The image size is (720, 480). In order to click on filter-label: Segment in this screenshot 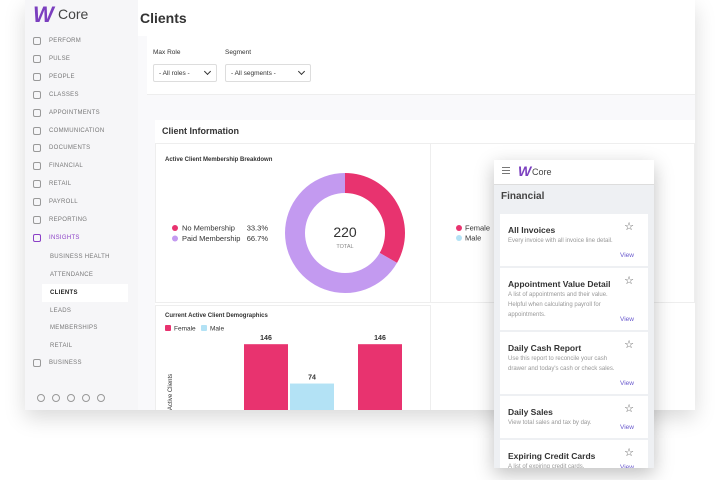, I will do `click(238, 52)`.